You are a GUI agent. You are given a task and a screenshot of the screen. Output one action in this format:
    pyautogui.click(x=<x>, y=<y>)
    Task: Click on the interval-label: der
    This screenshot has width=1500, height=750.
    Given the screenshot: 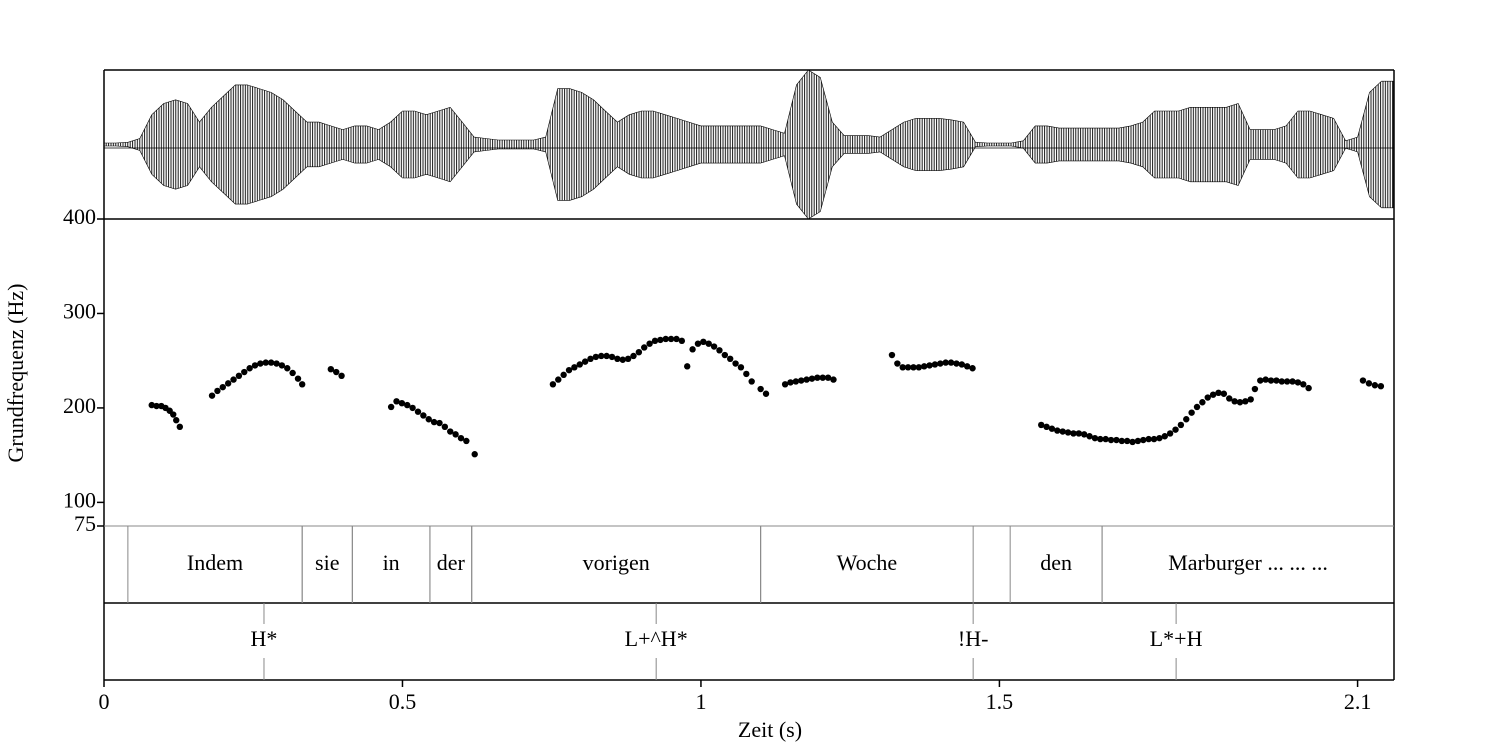 What is the action you would take?
    pyautogui.click(x=451, y=562)
    